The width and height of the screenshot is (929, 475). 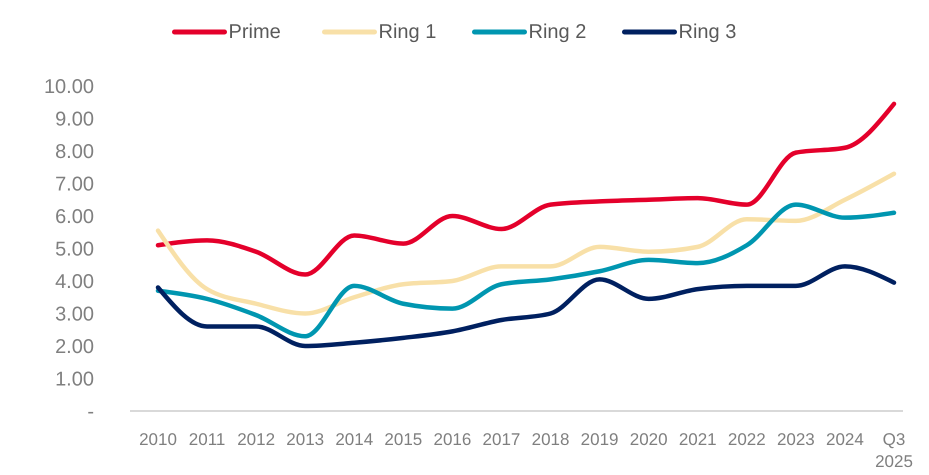 What do you see at coordinates (207, 439) in the screenshot?
I see `x-tick-label: 2011` at bounding box center [207, 439].